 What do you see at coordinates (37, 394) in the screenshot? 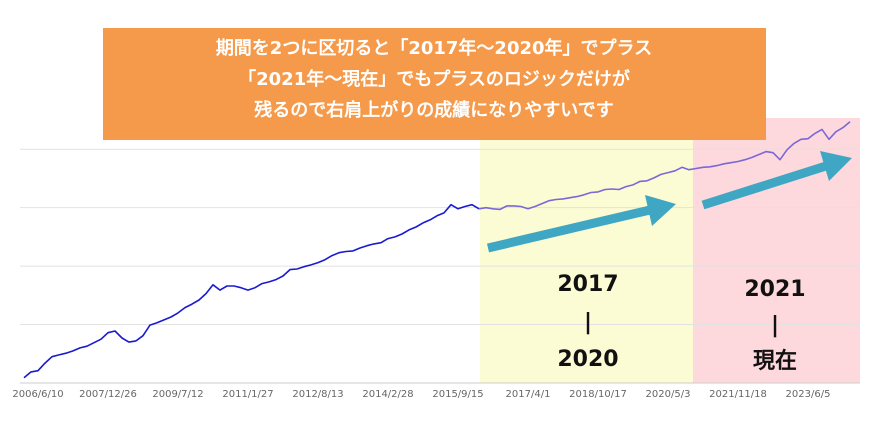
I see `x-tick-label: 2006/6/10` at bounding box center [37, 394].